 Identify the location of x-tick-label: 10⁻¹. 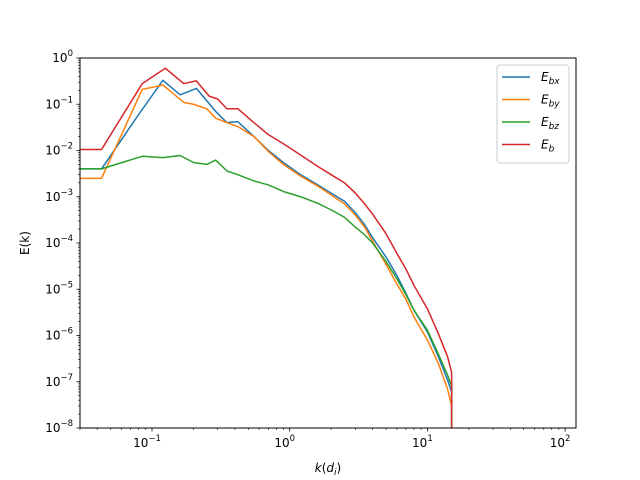
(147, 442).